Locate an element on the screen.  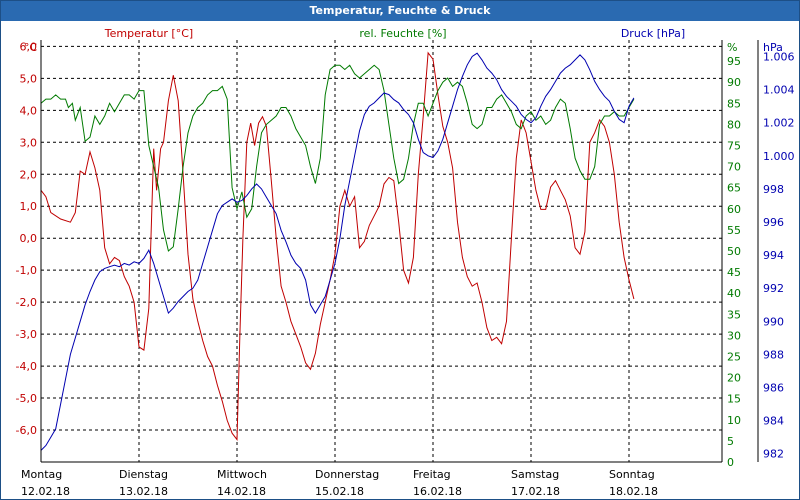
temperature-tick-label: 6,0 is located at coordinates (29, 46).